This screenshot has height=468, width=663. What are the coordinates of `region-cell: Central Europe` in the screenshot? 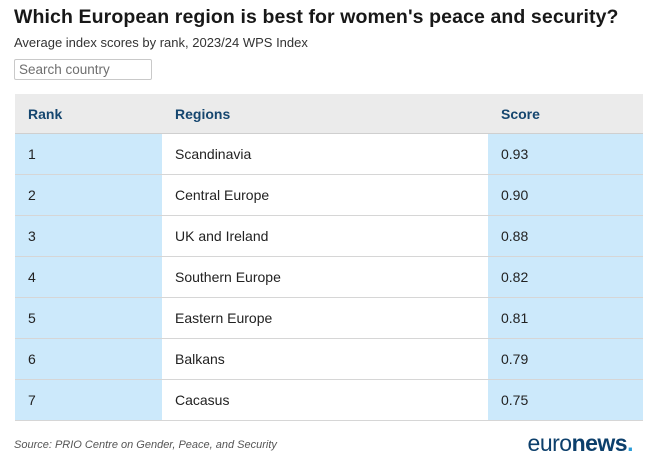 It's located at (325, 195).